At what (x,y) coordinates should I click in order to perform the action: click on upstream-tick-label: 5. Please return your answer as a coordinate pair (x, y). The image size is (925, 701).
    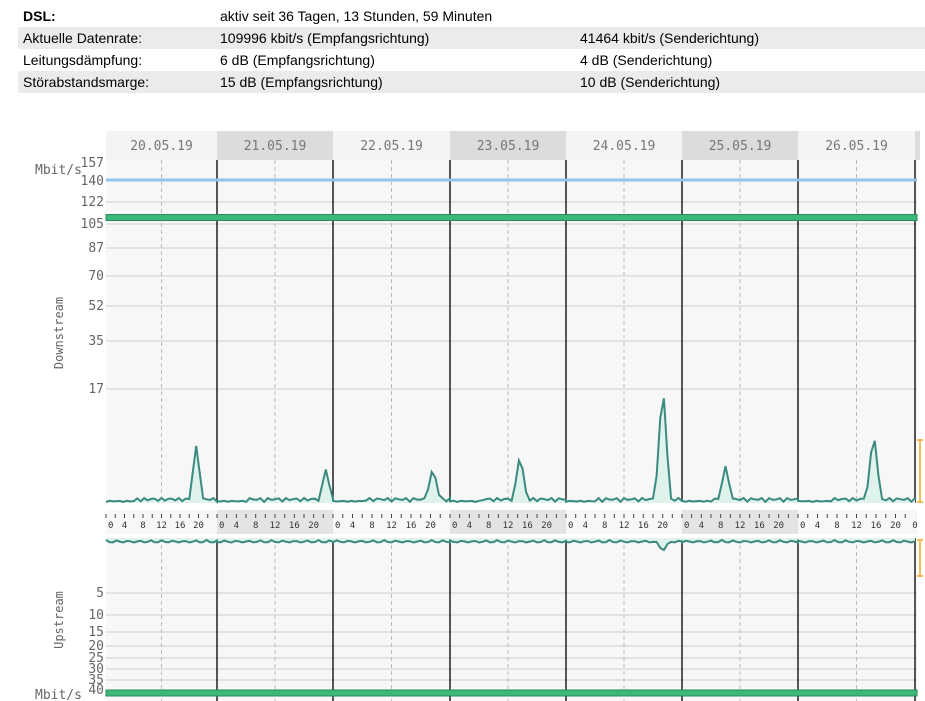
    Looking at the image, I should click on (100, 593).